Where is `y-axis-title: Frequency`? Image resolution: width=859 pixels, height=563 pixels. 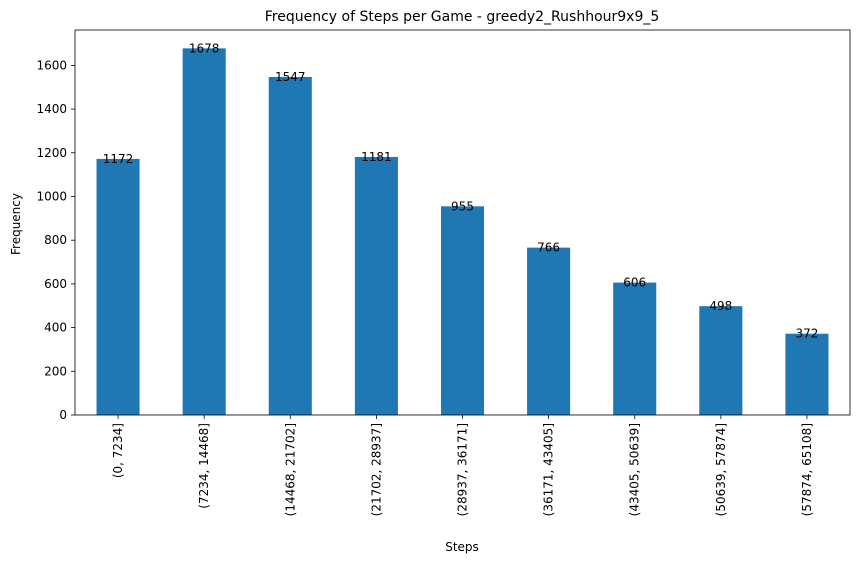 y-axis-title: Frequency is located at coordinates (16, 224).